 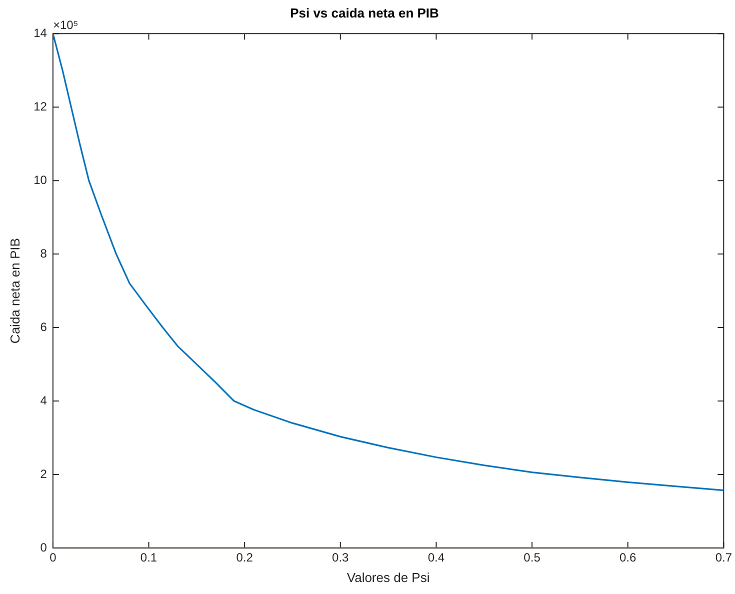 What do you see at coordinates (44, 473) in the screenshot?
I see `y-tick-label: 2` at bounding box center [44, 473].